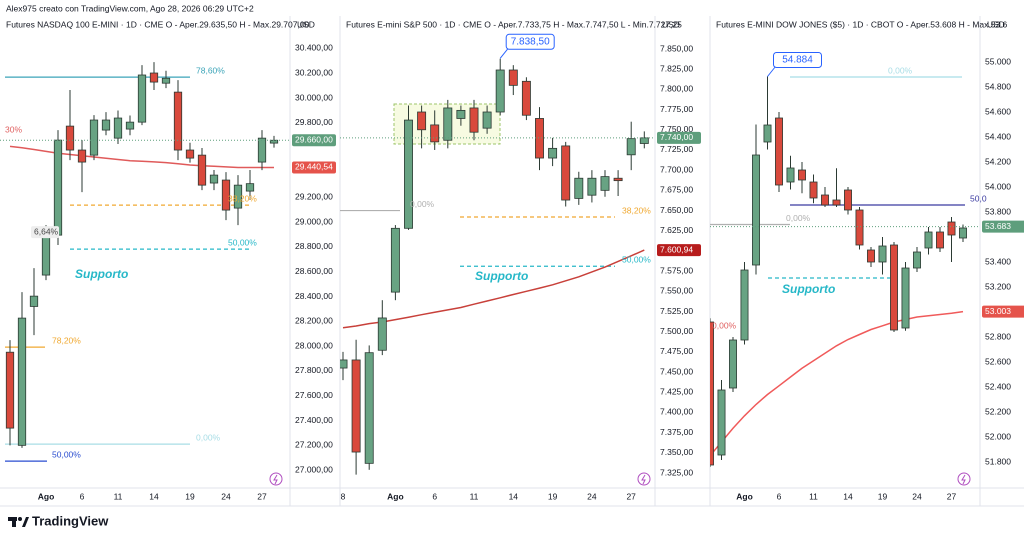 This screenshot has width=1024, height=540. I want to click on x-tick-label: Ago, so click(744, 496).